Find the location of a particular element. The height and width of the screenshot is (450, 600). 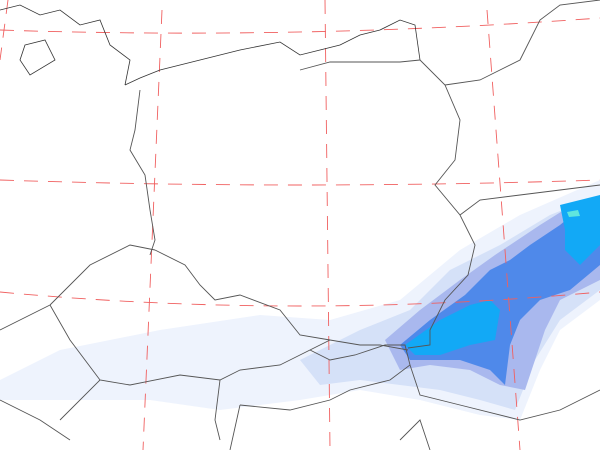

lithuania-border is located at coordinates (449, 43).